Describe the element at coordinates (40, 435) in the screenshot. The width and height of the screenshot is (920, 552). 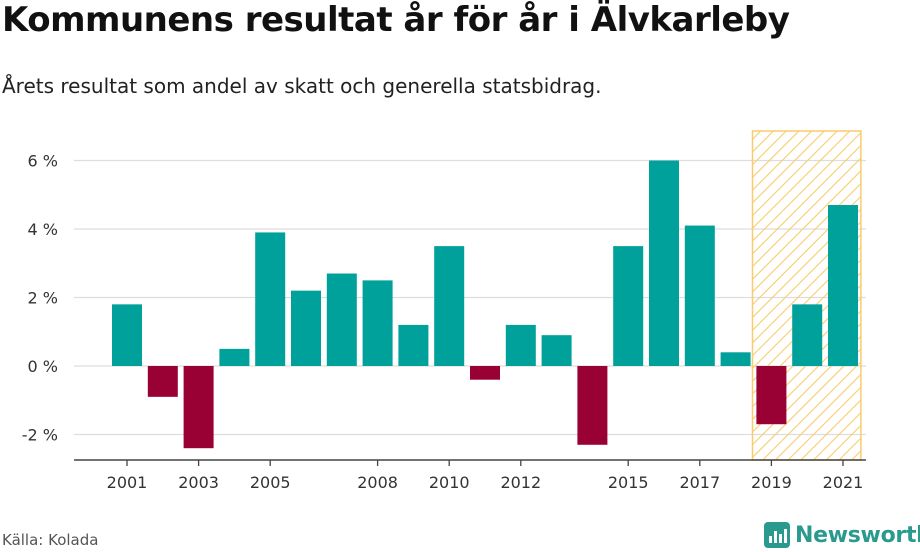
I see `y-tick-label: -2 %` at that location.